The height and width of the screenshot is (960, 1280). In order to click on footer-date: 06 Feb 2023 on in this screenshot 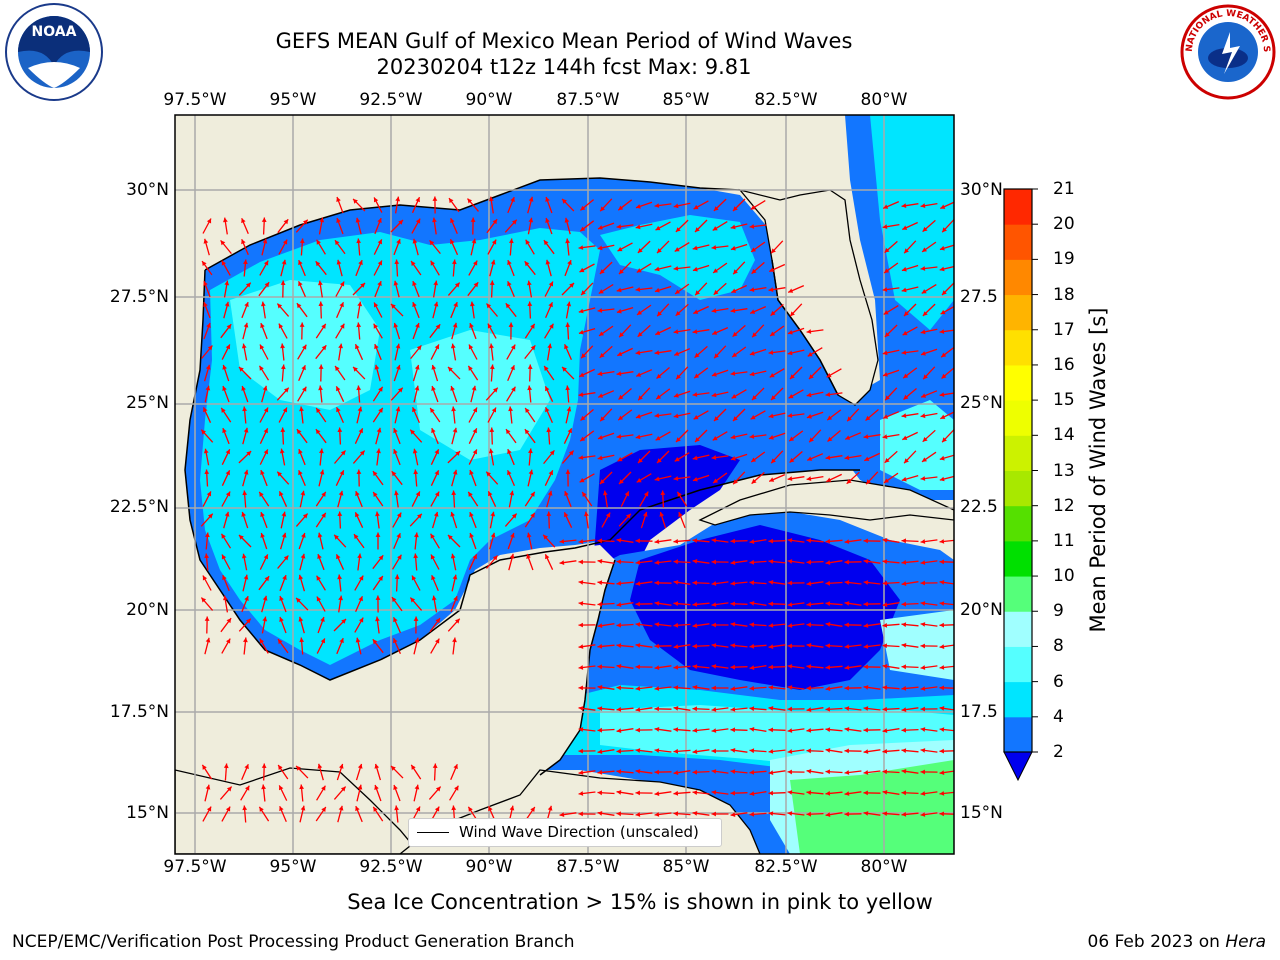, I will do `click(1153, 942)`.